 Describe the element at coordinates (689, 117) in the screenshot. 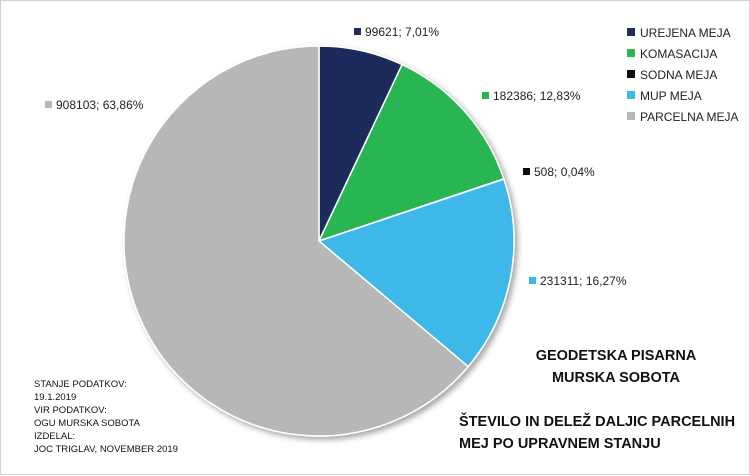

I see `legend-label: PARCELNA MEJA` at that location.